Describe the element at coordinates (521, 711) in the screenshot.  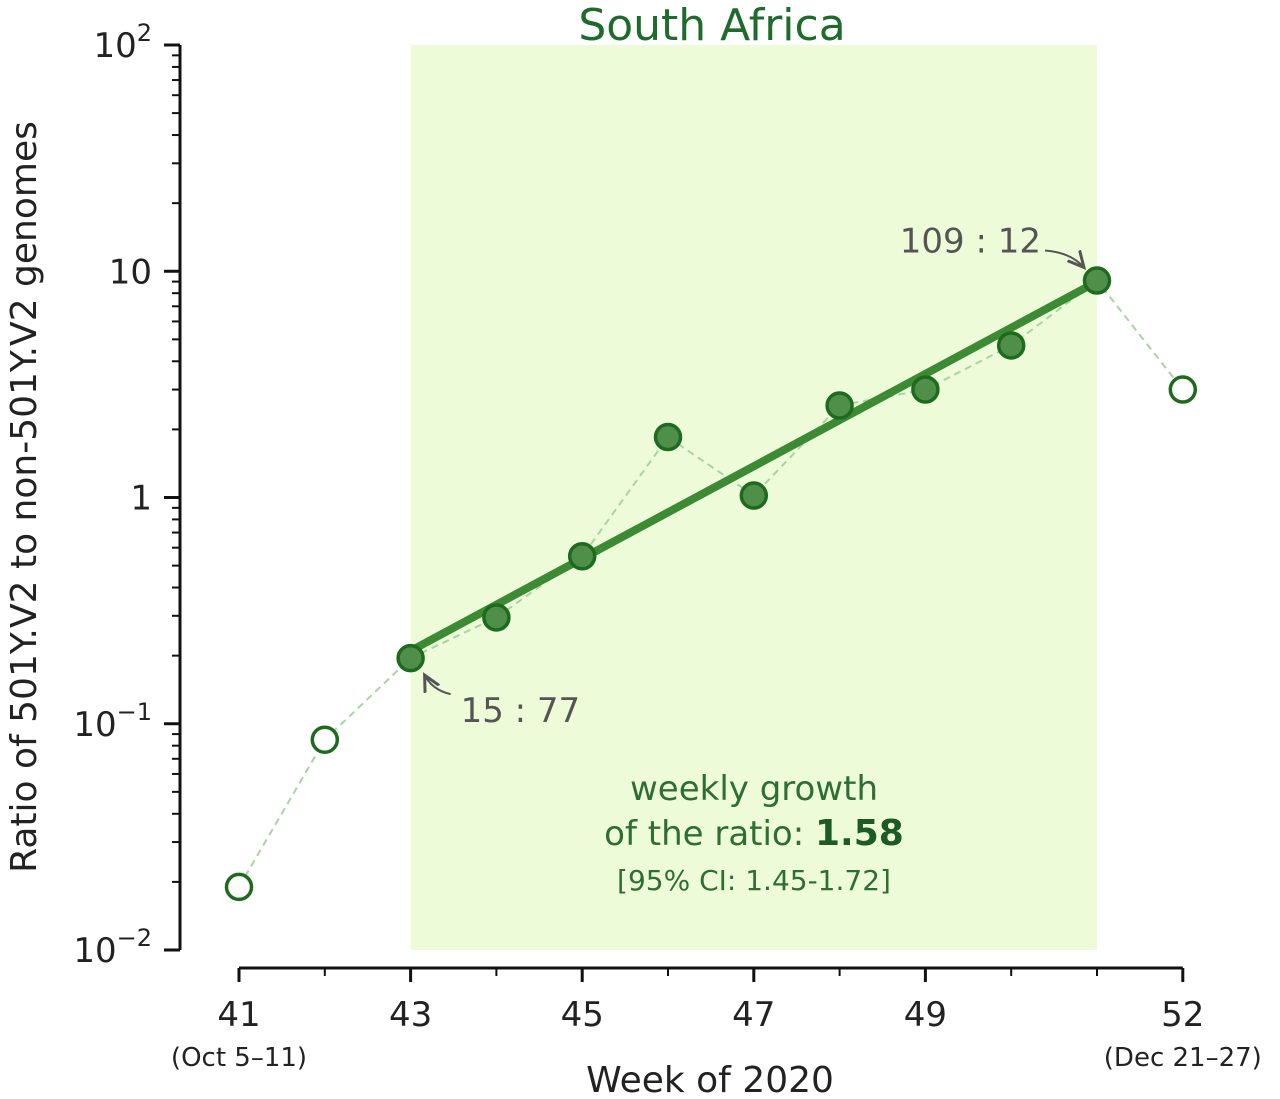
I see `annotation-label: 15 : 77` at that location.